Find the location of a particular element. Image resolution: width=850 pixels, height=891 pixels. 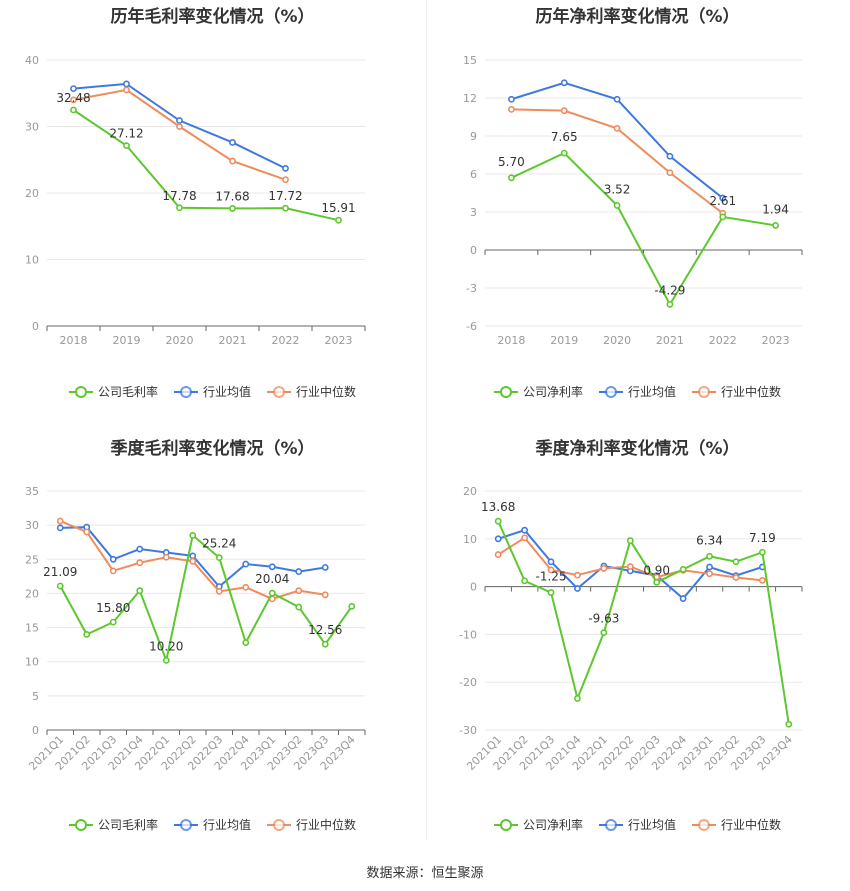

data-label: 17.78 is located at coordinates (179, 196).